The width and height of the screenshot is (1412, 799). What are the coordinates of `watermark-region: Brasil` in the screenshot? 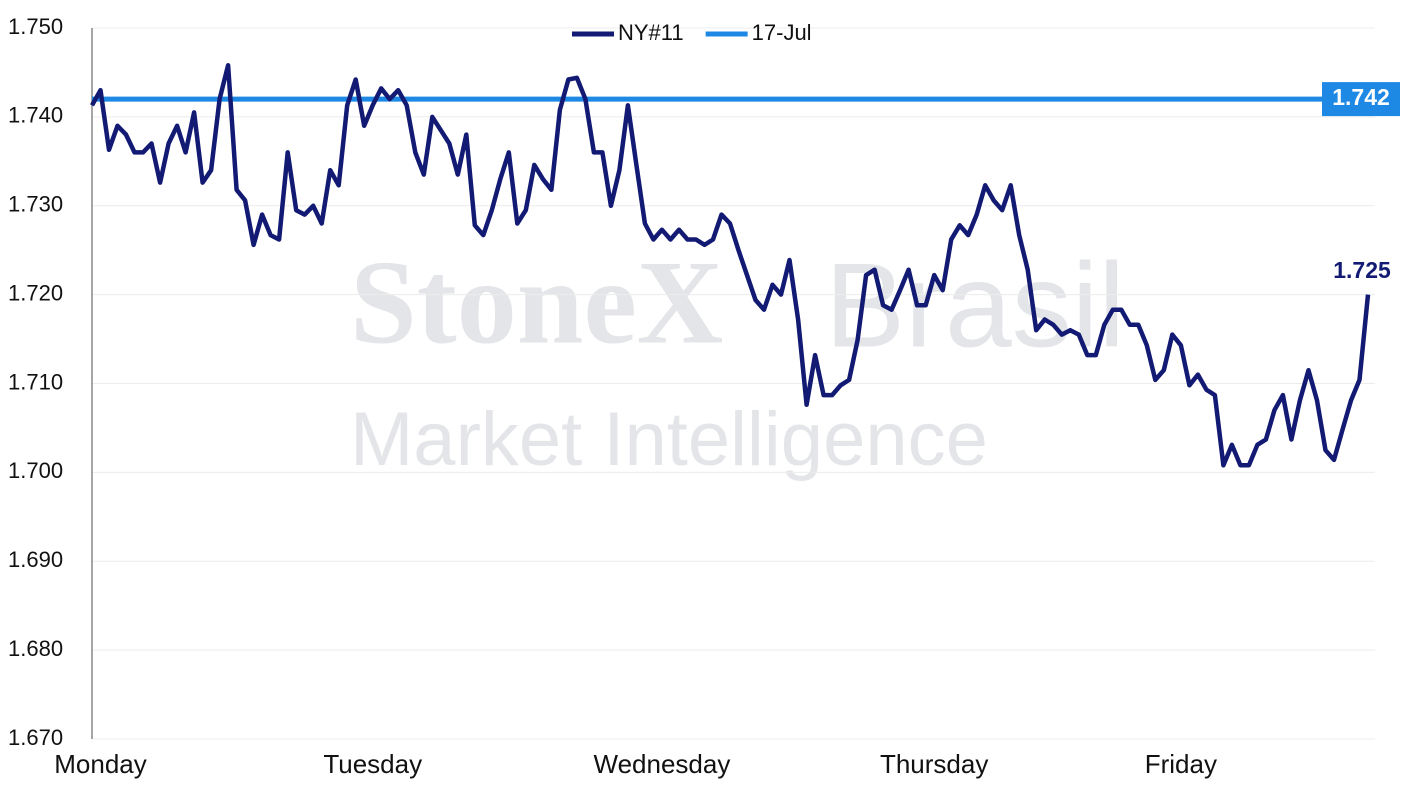 It's located at (975, 306).